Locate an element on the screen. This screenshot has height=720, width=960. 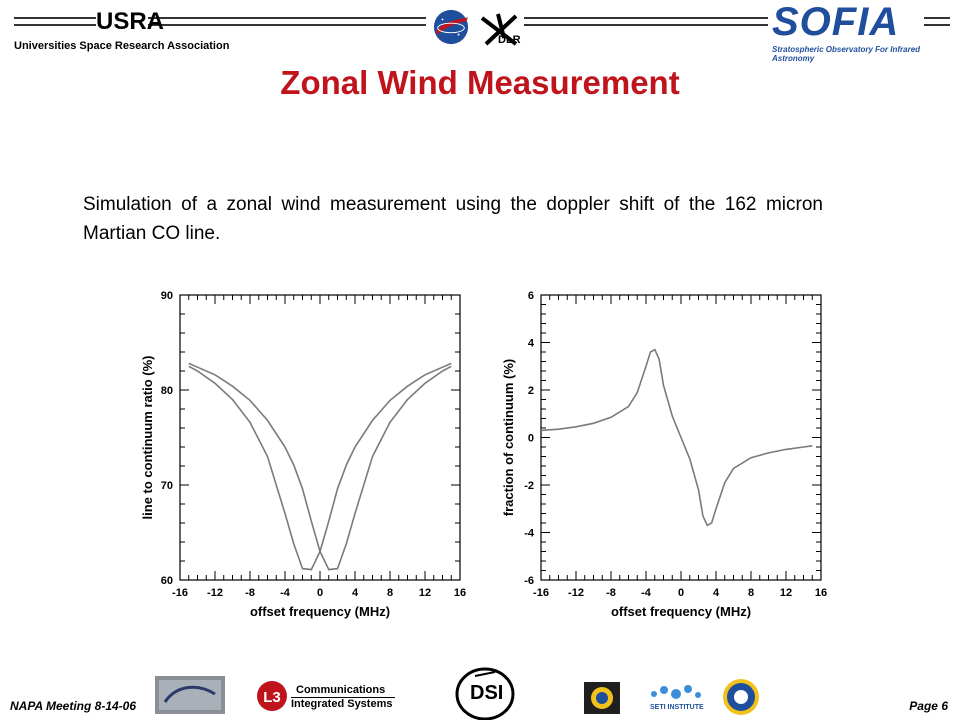
naval-seal-icon is located at coordinates (741, 697).